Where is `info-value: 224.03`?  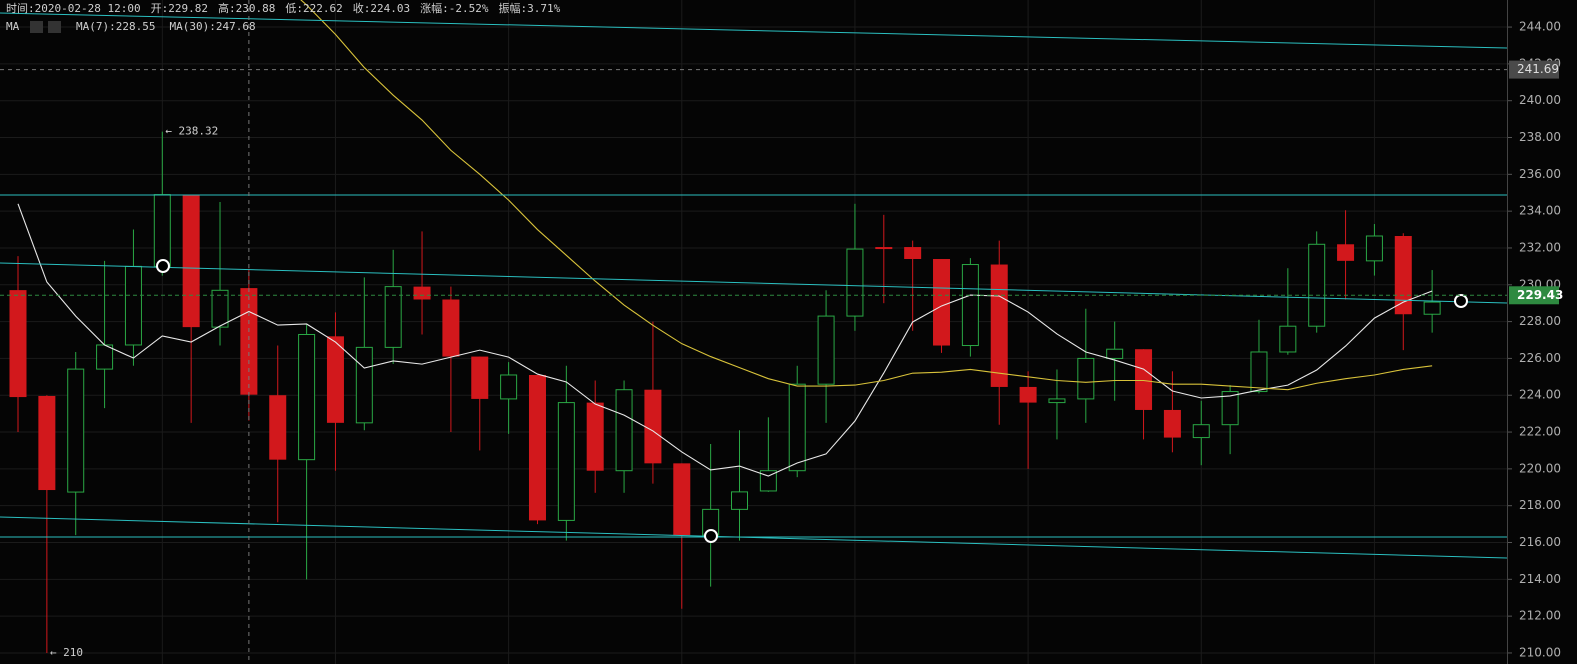 info-value: 224.03 is located at coordinates (390, 8).